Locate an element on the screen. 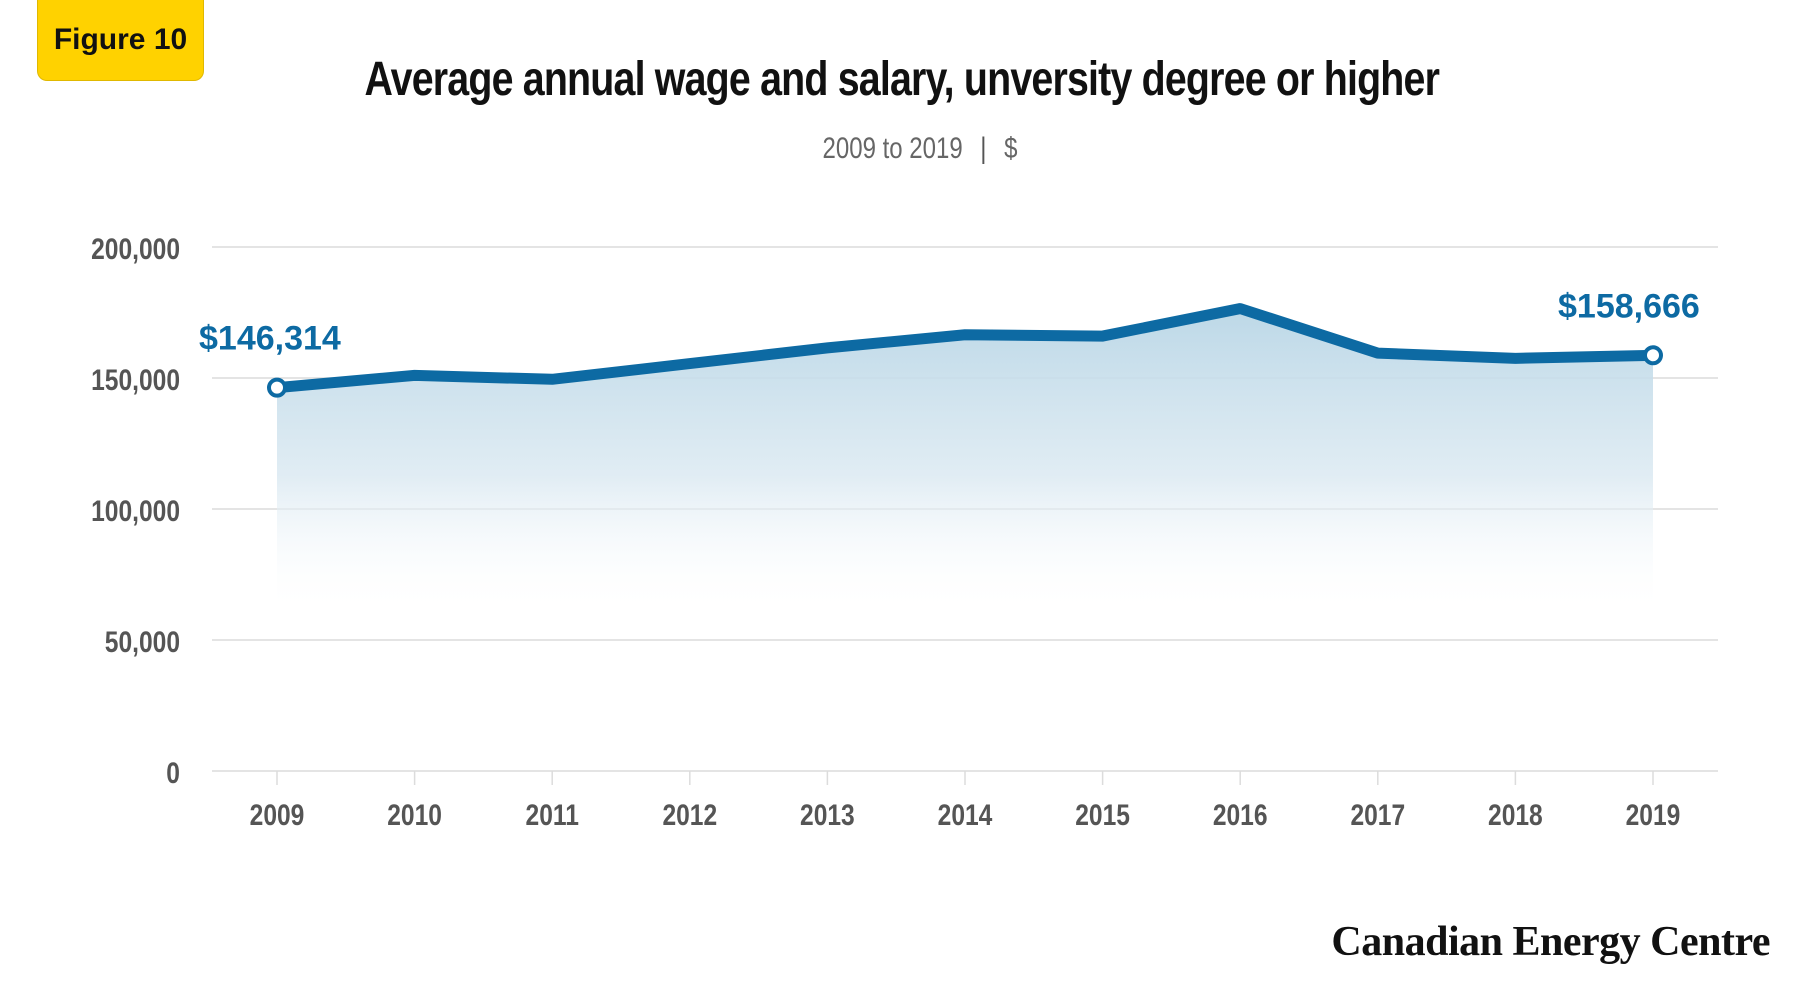 The height and width of the screenshot is (1000, 1800). x-tick-label: 2010 is located at coordinates (414, 815).